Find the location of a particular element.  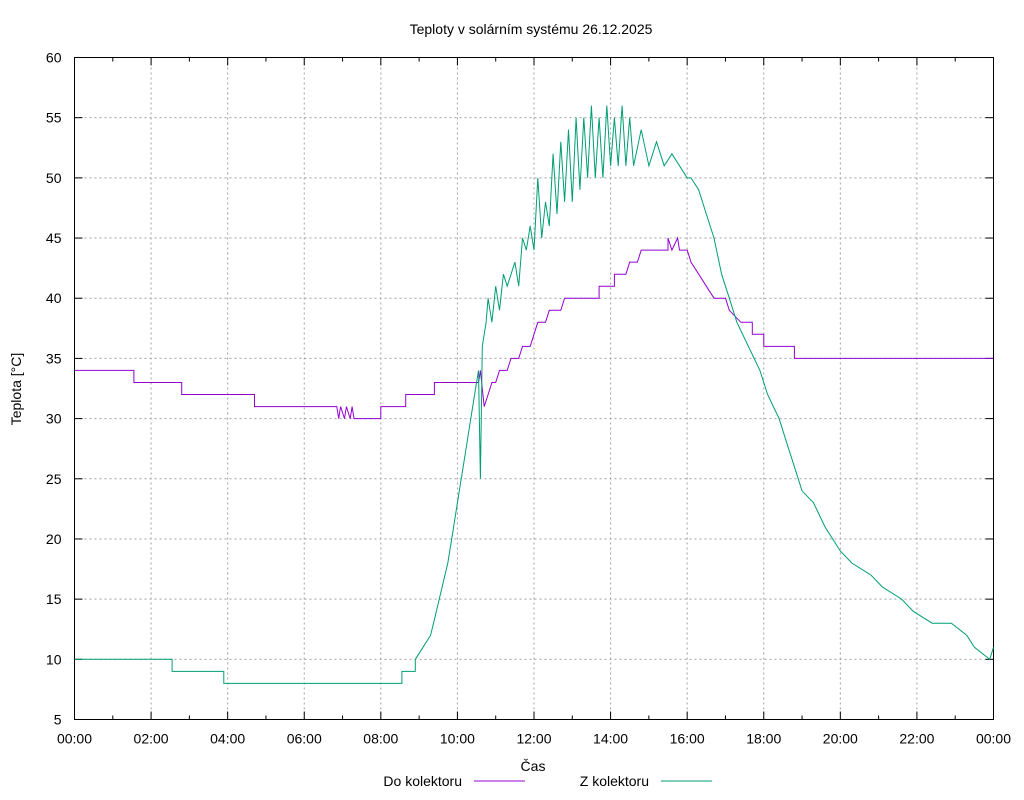

x-tick-label: 08:00 is located at coordinates (380, 739).